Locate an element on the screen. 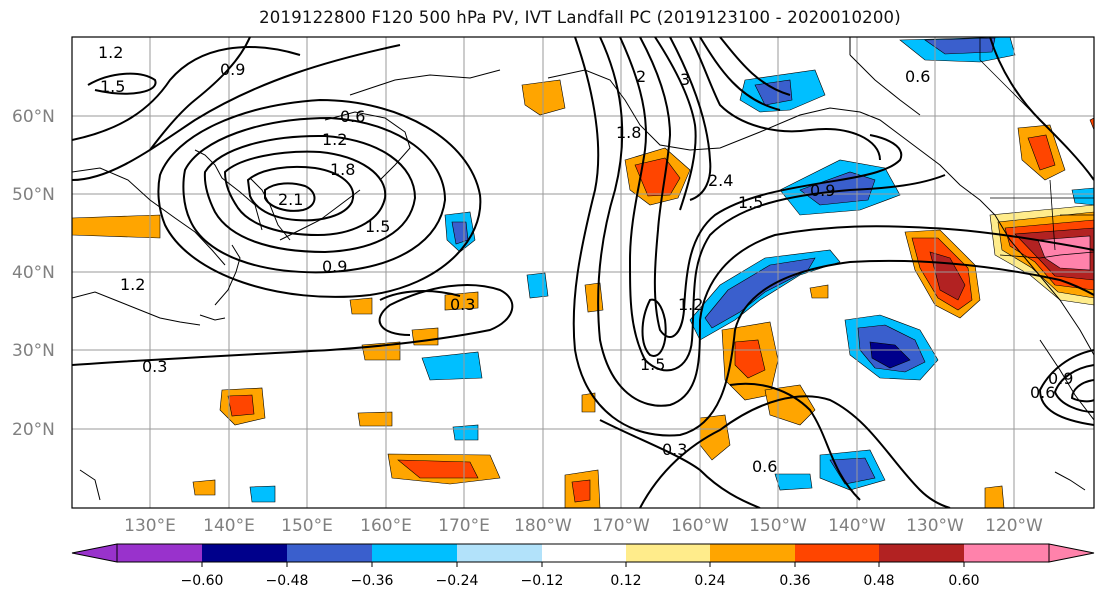 This screenshot has width=1105, height=601. contour-label: 2.4 is located at coordinates (720, 180).